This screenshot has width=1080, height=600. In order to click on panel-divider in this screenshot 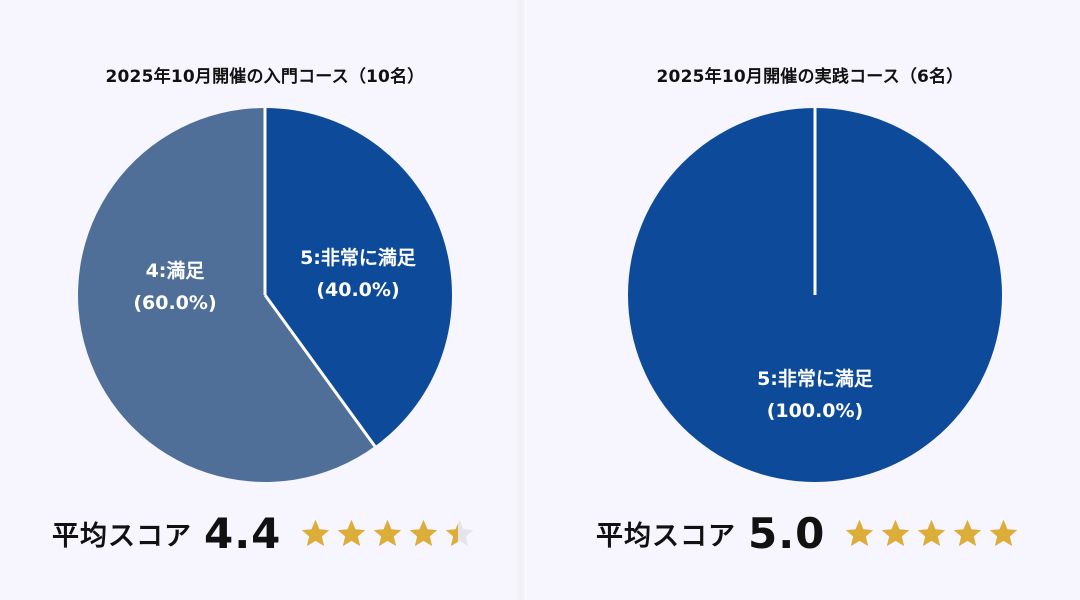, I will do `click(521, 300)`.